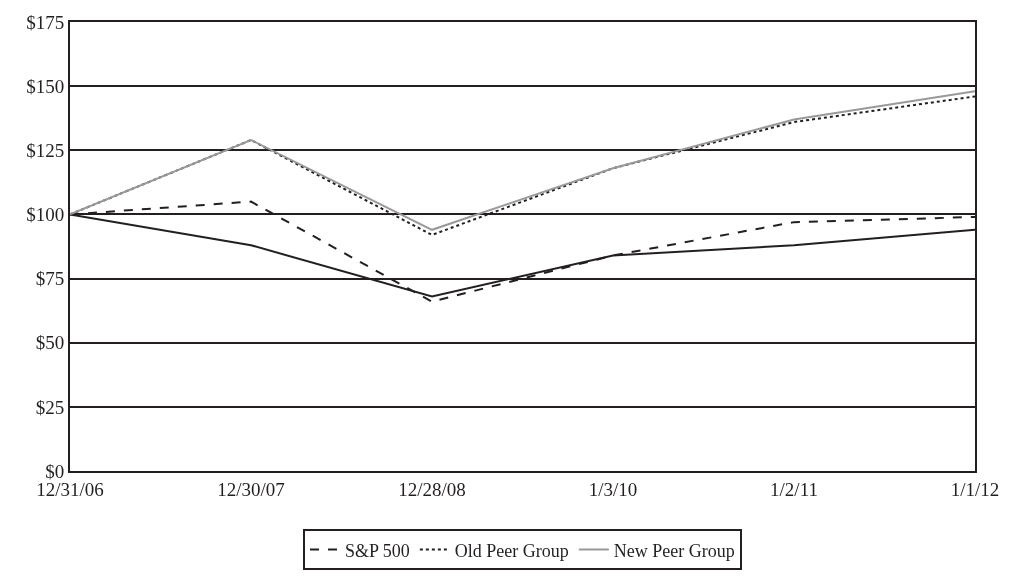 This screenshot has width=1015, height=582. I want to click on x-tick-label: 12/30/07, so click(251, 489).